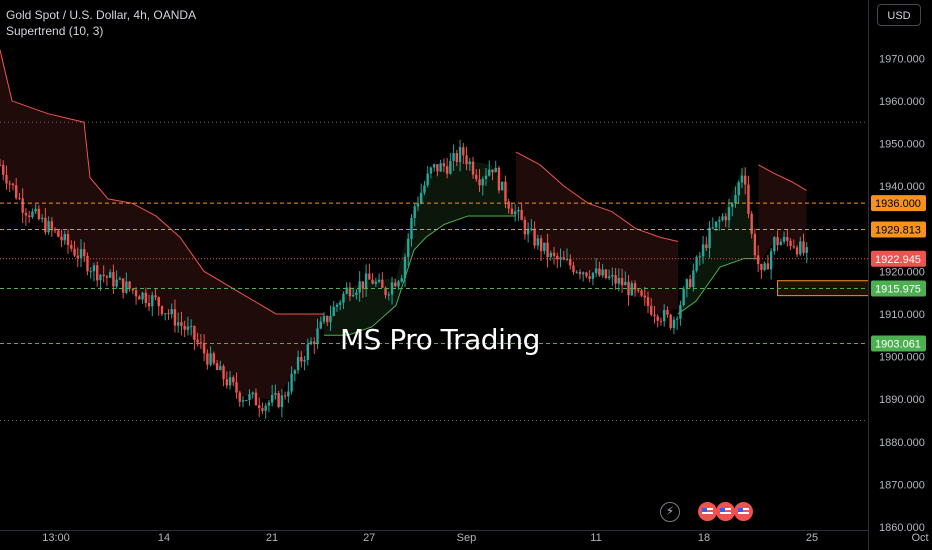  I want to click on time-tick-label: 25, so click(812, 538).